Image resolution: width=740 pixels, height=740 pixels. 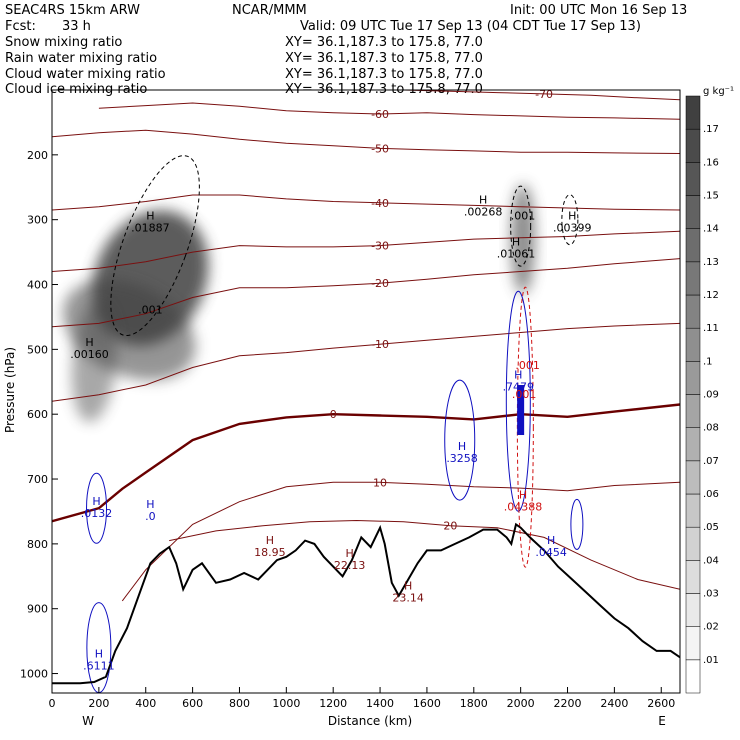 What do you see at coordinates (20, 26) in the screenshot?
I see `fcst-label: Fcst:` at bounding box center [20, 26].